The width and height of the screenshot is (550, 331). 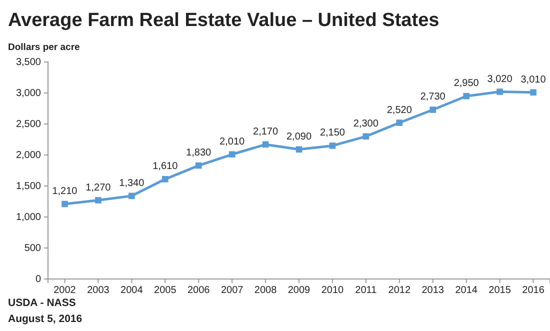 I want to click on chart-title: Average Farm Real Estate Value – United States, so click(x=224, y=20).